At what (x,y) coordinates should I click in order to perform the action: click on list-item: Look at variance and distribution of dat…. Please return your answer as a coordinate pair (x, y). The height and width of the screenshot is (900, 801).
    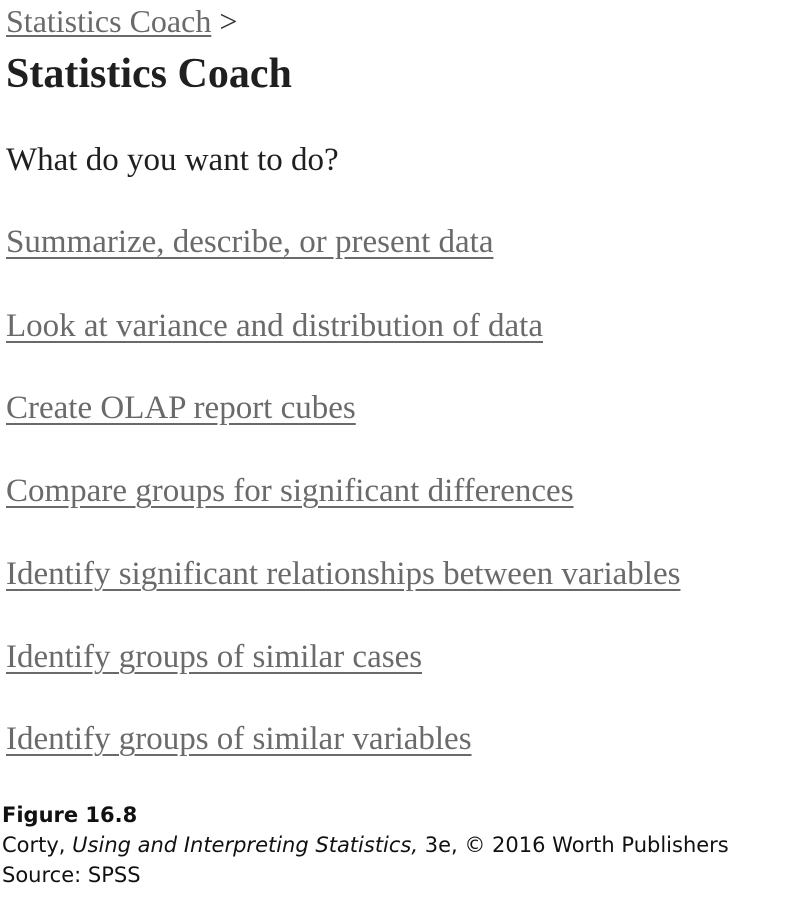
    Looking at the image, I should click on (274, 326).